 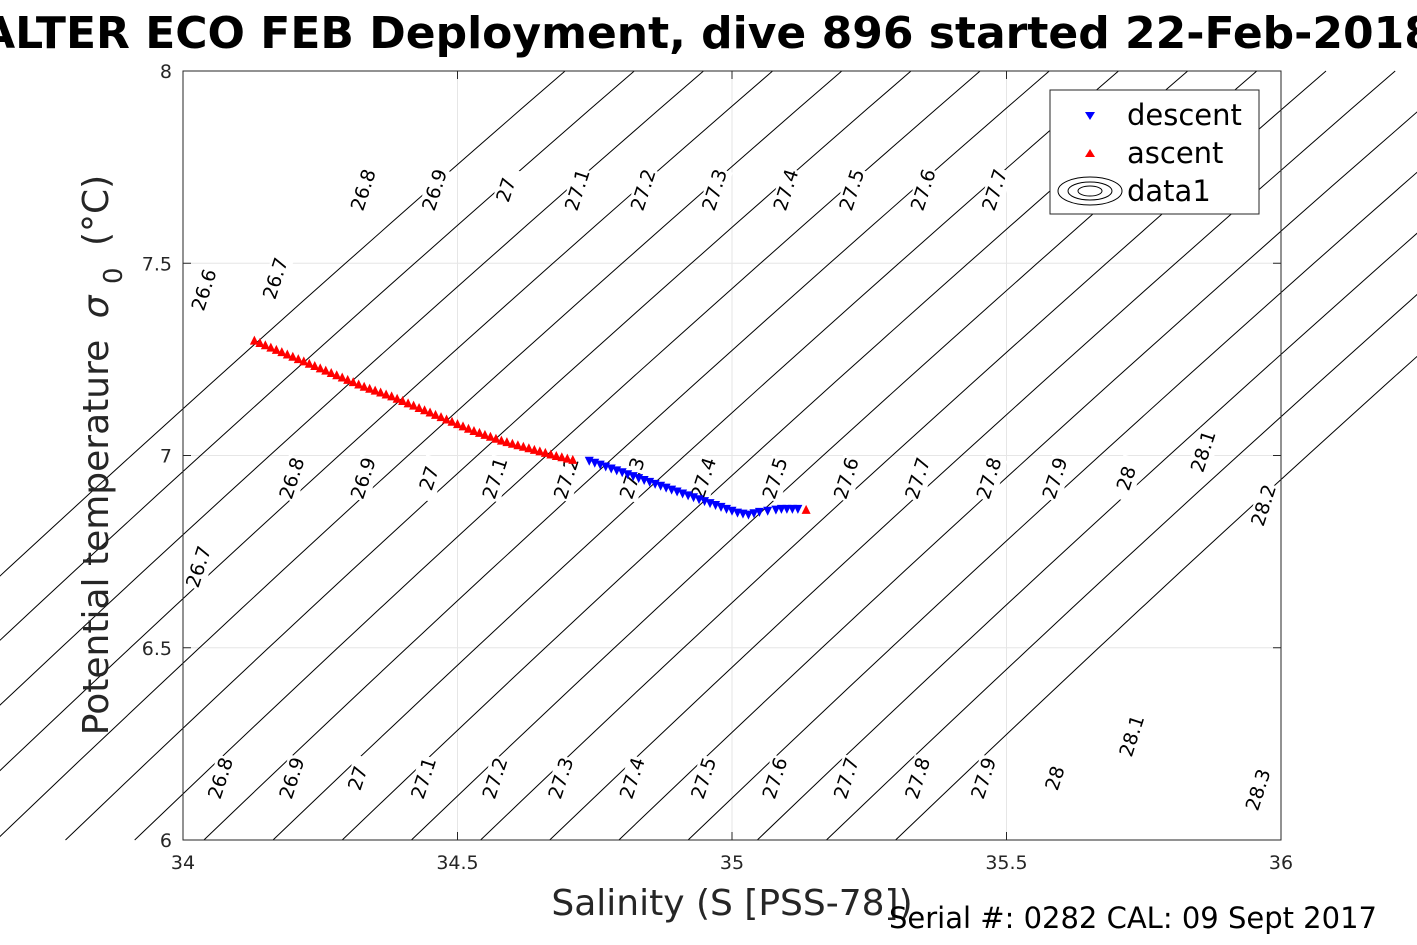 What do you see at coordinates (1006, 863) in the screenshot?
I see `x-tick-label: 35.5` at bounding box center [1006, 863].